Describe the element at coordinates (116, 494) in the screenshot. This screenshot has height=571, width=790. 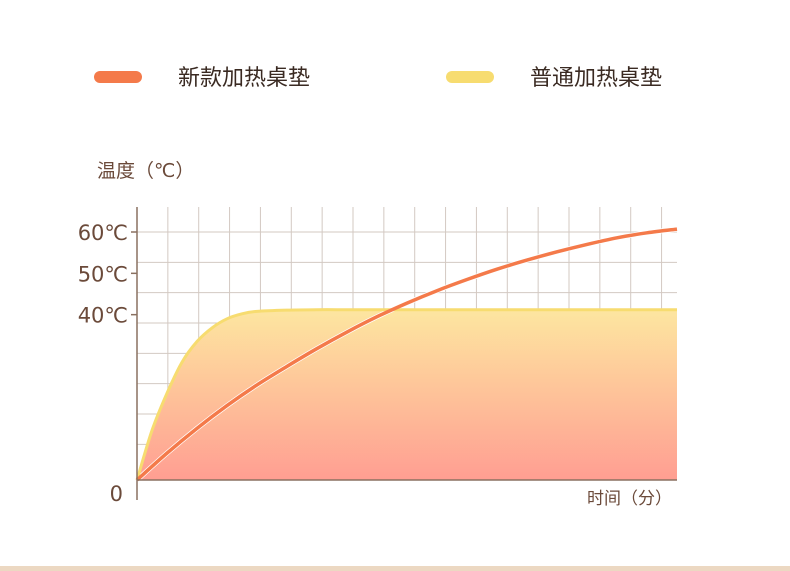
I see `y-tick-label: 0` at that location.